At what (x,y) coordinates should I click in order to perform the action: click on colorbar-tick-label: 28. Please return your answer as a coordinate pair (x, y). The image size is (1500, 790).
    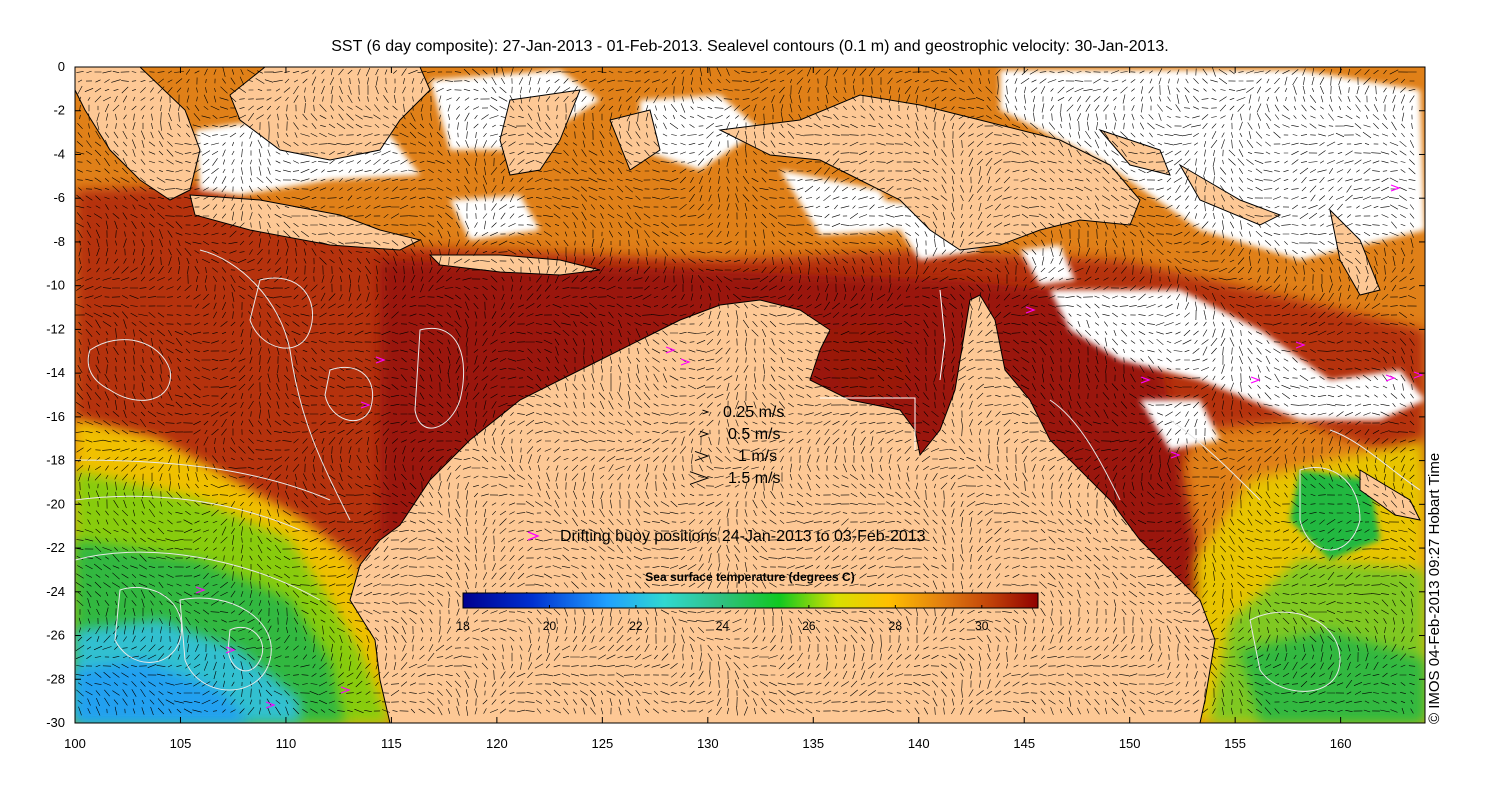
    Looking at the image, I should click on (896, 626).